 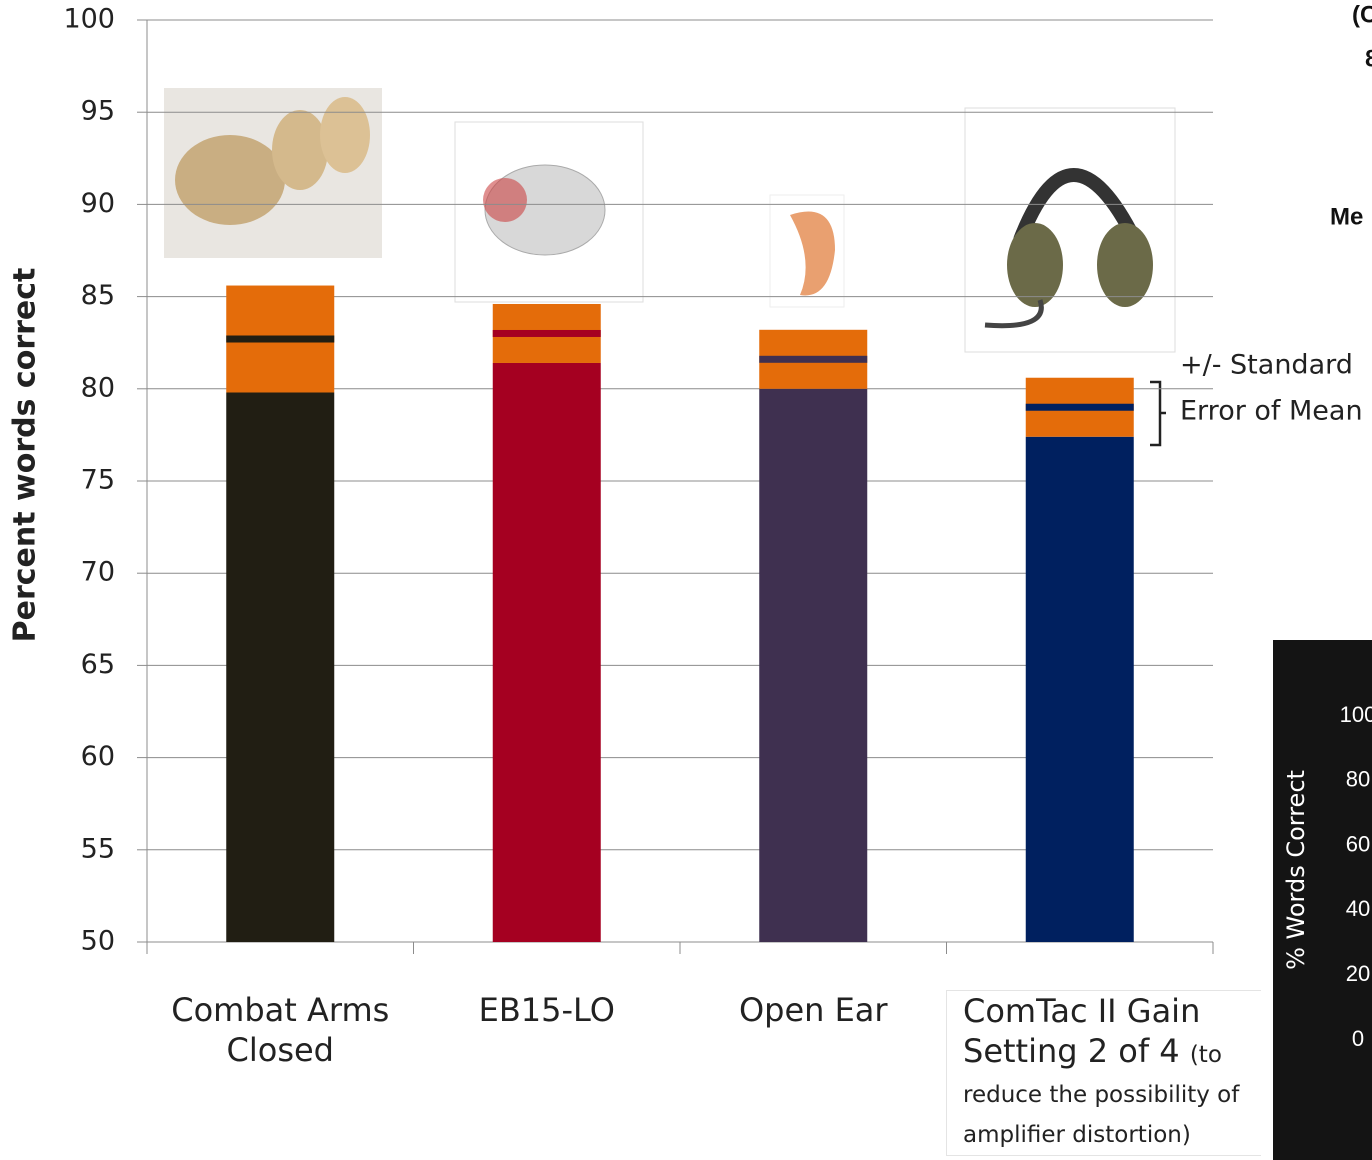 I want to click on cropped-text: (C, so click(x=1362, y=14).